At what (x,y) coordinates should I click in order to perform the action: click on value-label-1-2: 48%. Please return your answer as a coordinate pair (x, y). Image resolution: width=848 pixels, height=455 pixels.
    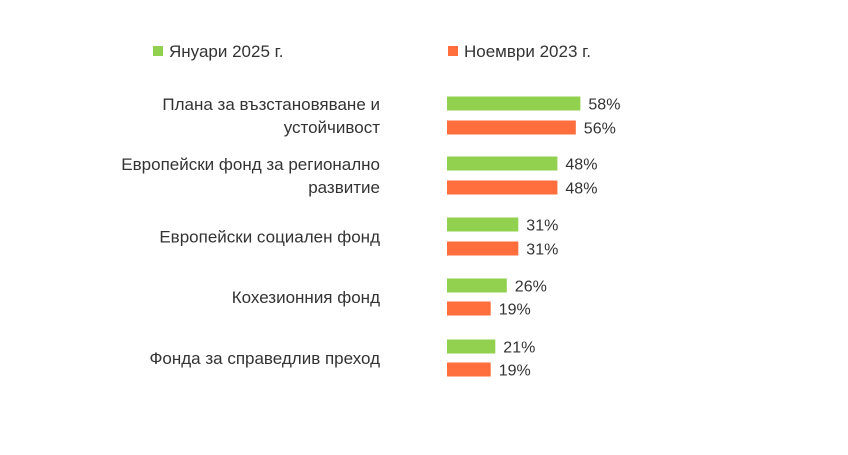
    Looking at the image, I should click on (581, 165).